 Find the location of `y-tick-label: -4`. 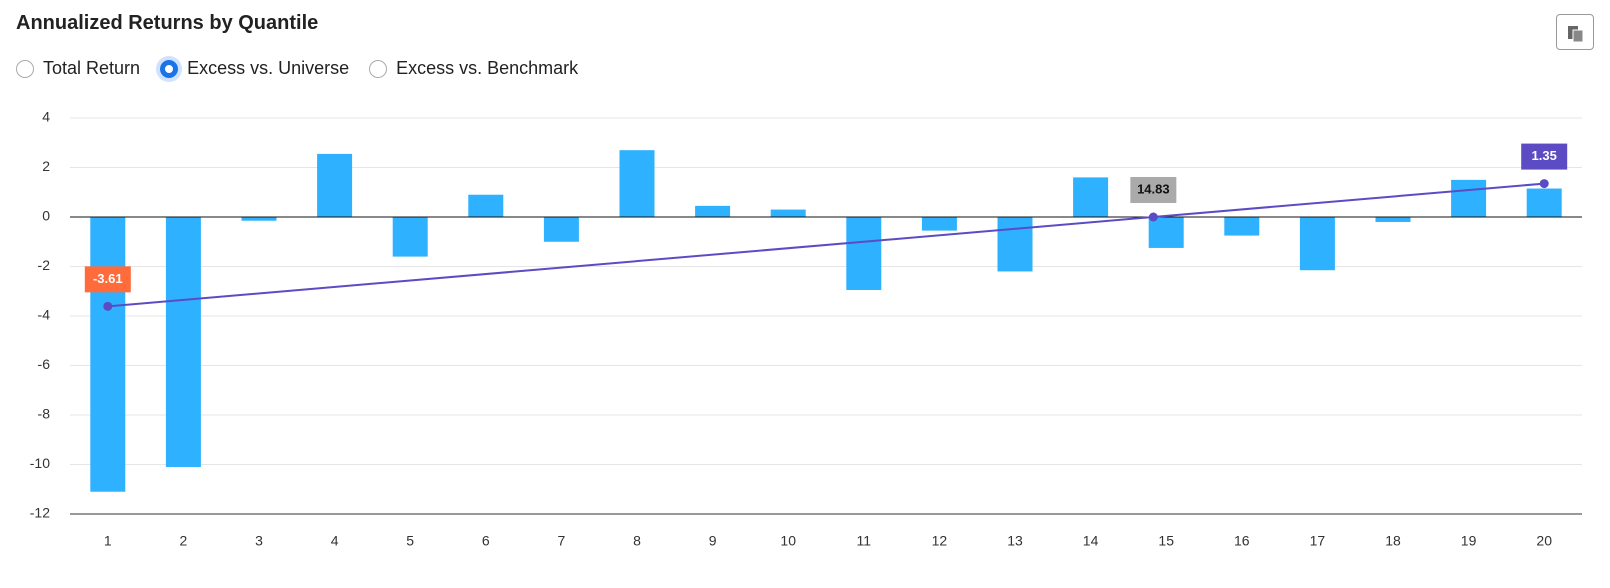

y-tick-label: -4 is located at coordinates (44, 315).